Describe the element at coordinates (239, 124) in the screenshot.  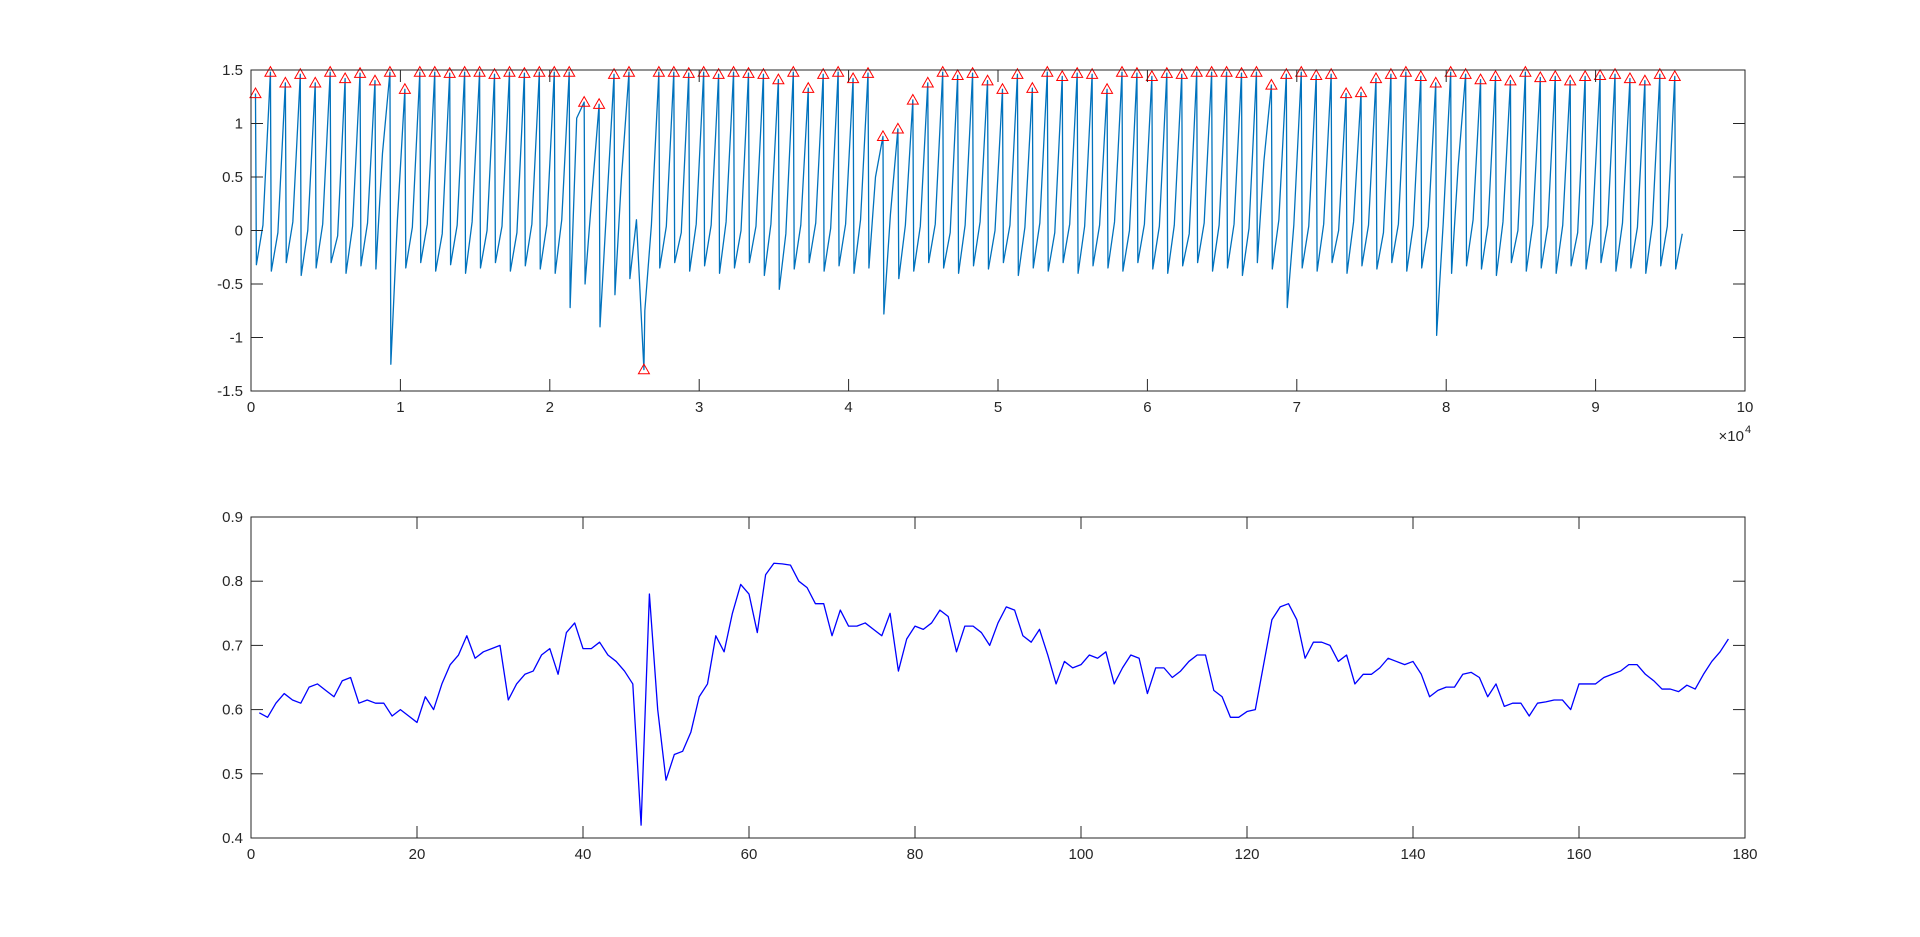
I see `y-tick-label: 1` at that location.